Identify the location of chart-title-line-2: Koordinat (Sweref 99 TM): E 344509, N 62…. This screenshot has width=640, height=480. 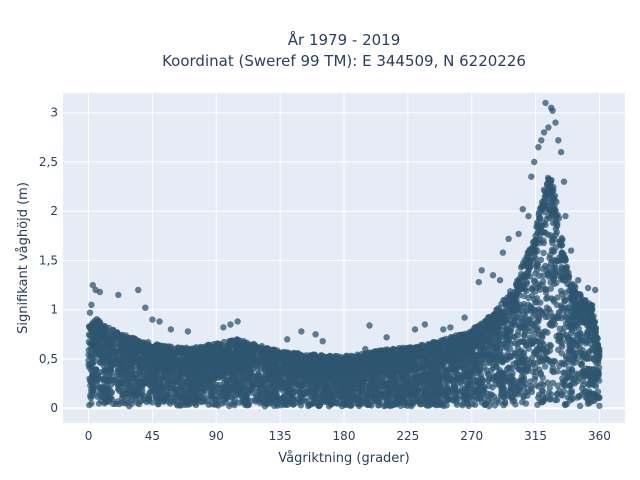
(344, 61).